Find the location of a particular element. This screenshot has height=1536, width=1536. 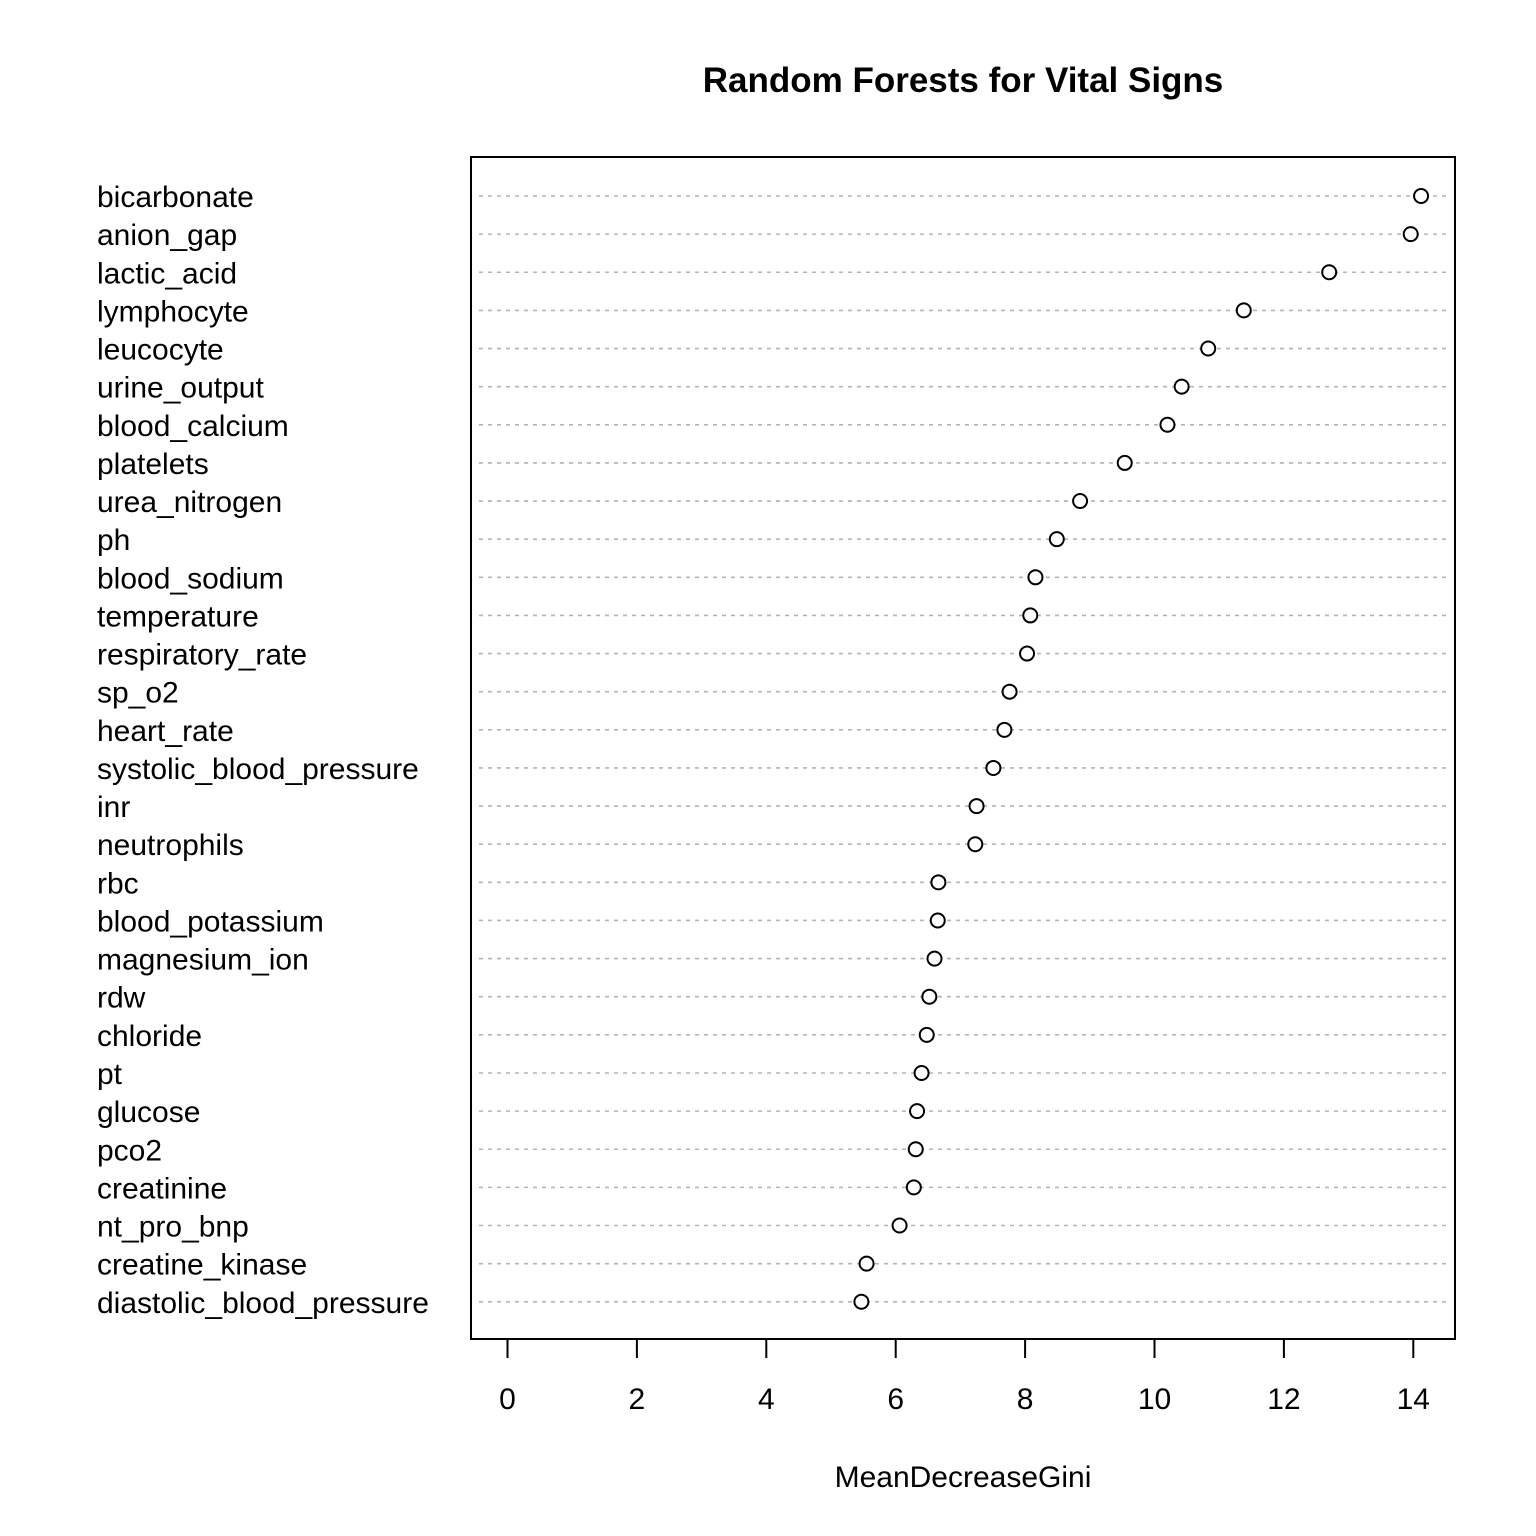

x-axis-label: MeanDecreaseGini is located at coordinates (963, 1477).